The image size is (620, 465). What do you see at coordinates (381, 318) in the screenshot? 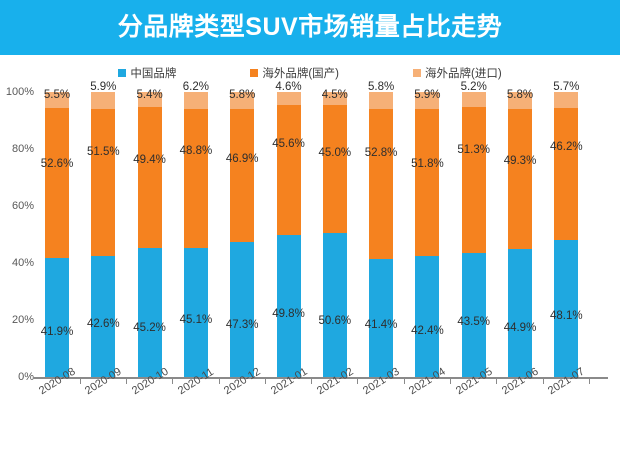
I see `bar-segment-china-brand: 41.4%` at bounding box center [381, 318].